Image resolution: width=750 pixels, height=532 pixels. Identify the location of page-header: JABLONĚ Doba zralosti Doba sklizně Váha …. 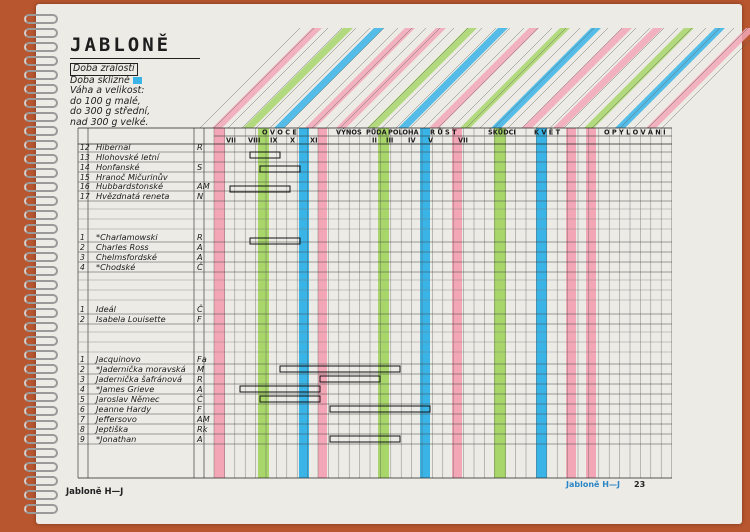
(135, 81).